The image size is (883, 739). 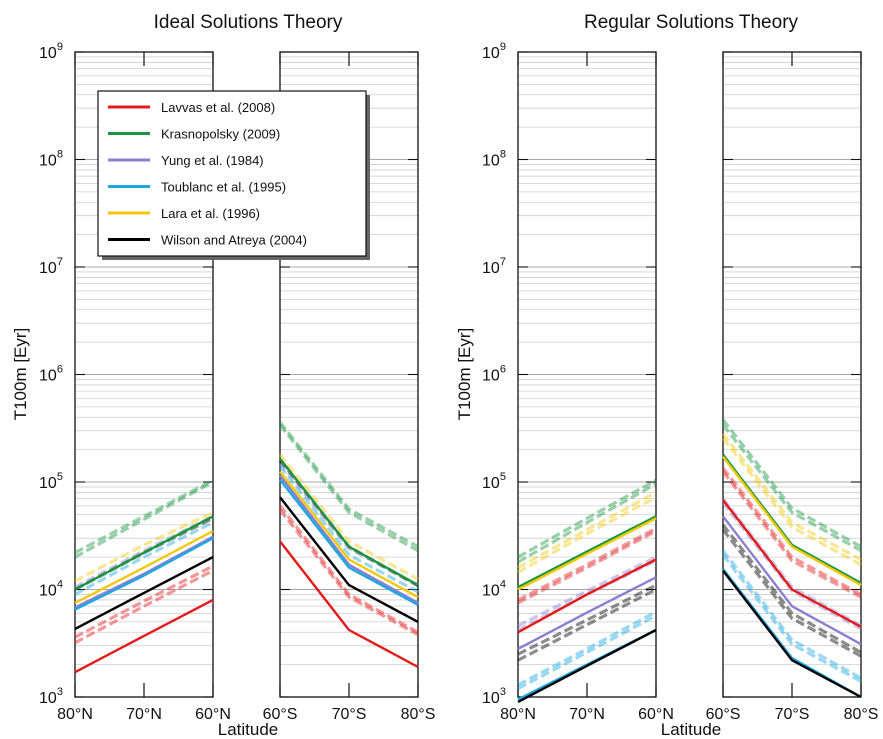 What do you see at coordinates (503, 155) in the screenshot?
I see `y-tick-exponent: 8` at bounding box center [503, 155].